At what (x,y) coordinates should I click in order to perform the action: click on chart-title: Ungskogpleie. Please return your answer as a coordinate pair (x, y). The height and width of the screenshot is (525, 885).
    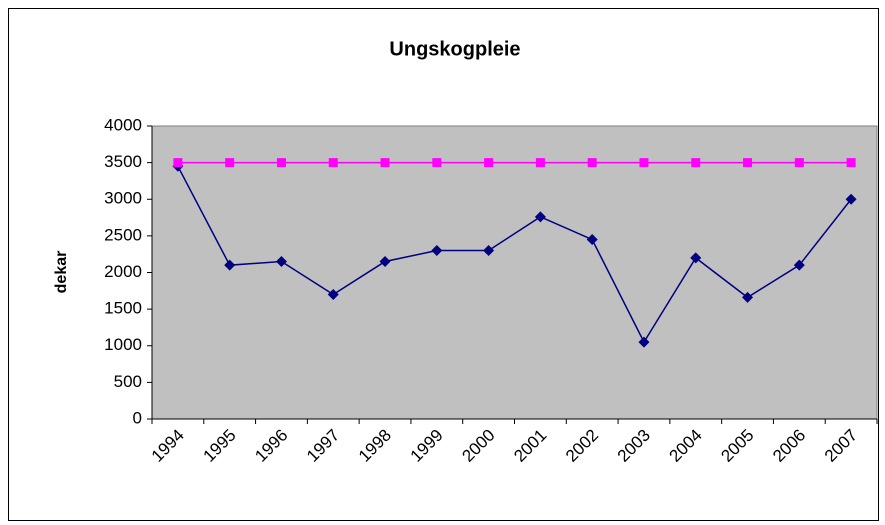
    Looking at the image, I should click on (454, 49).